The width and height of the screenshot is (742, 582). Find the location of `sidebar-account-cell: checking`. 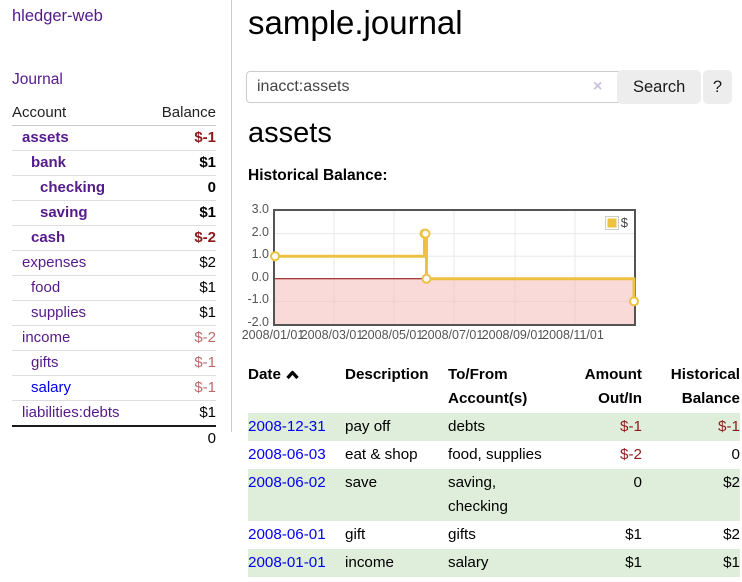

sidebar-account-cell: checking is located at coordinates (80, 188).